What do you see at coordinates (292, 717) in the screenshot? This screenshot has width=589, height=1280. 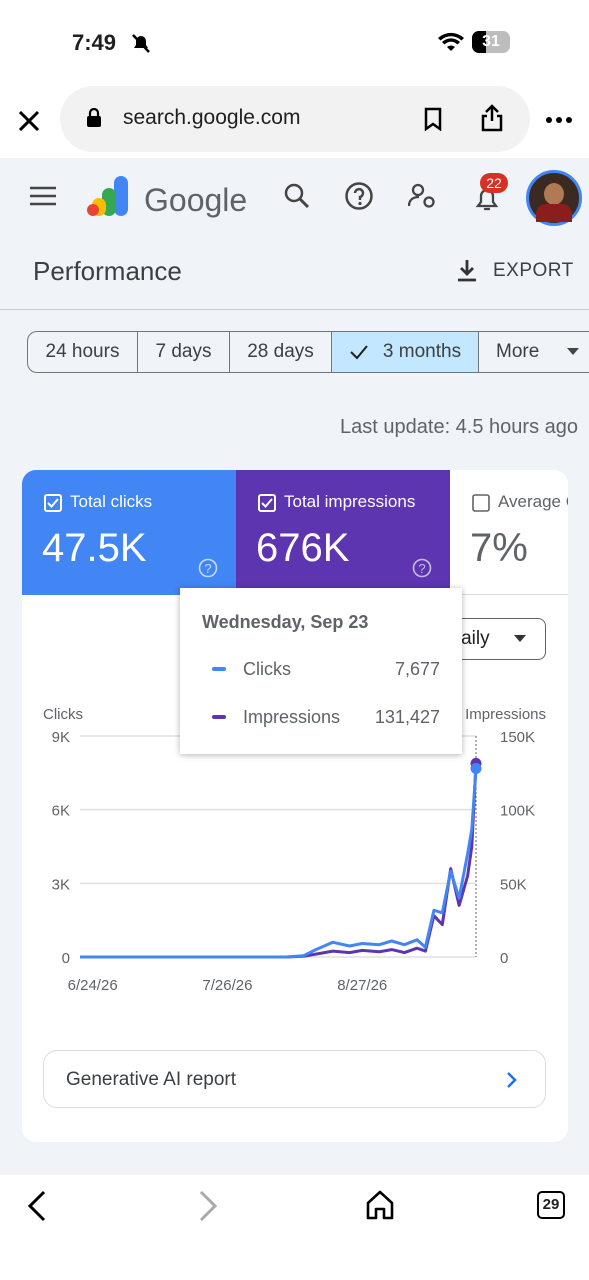 I see `tooltip-series: Impressions` at bounding box center [292, 717].